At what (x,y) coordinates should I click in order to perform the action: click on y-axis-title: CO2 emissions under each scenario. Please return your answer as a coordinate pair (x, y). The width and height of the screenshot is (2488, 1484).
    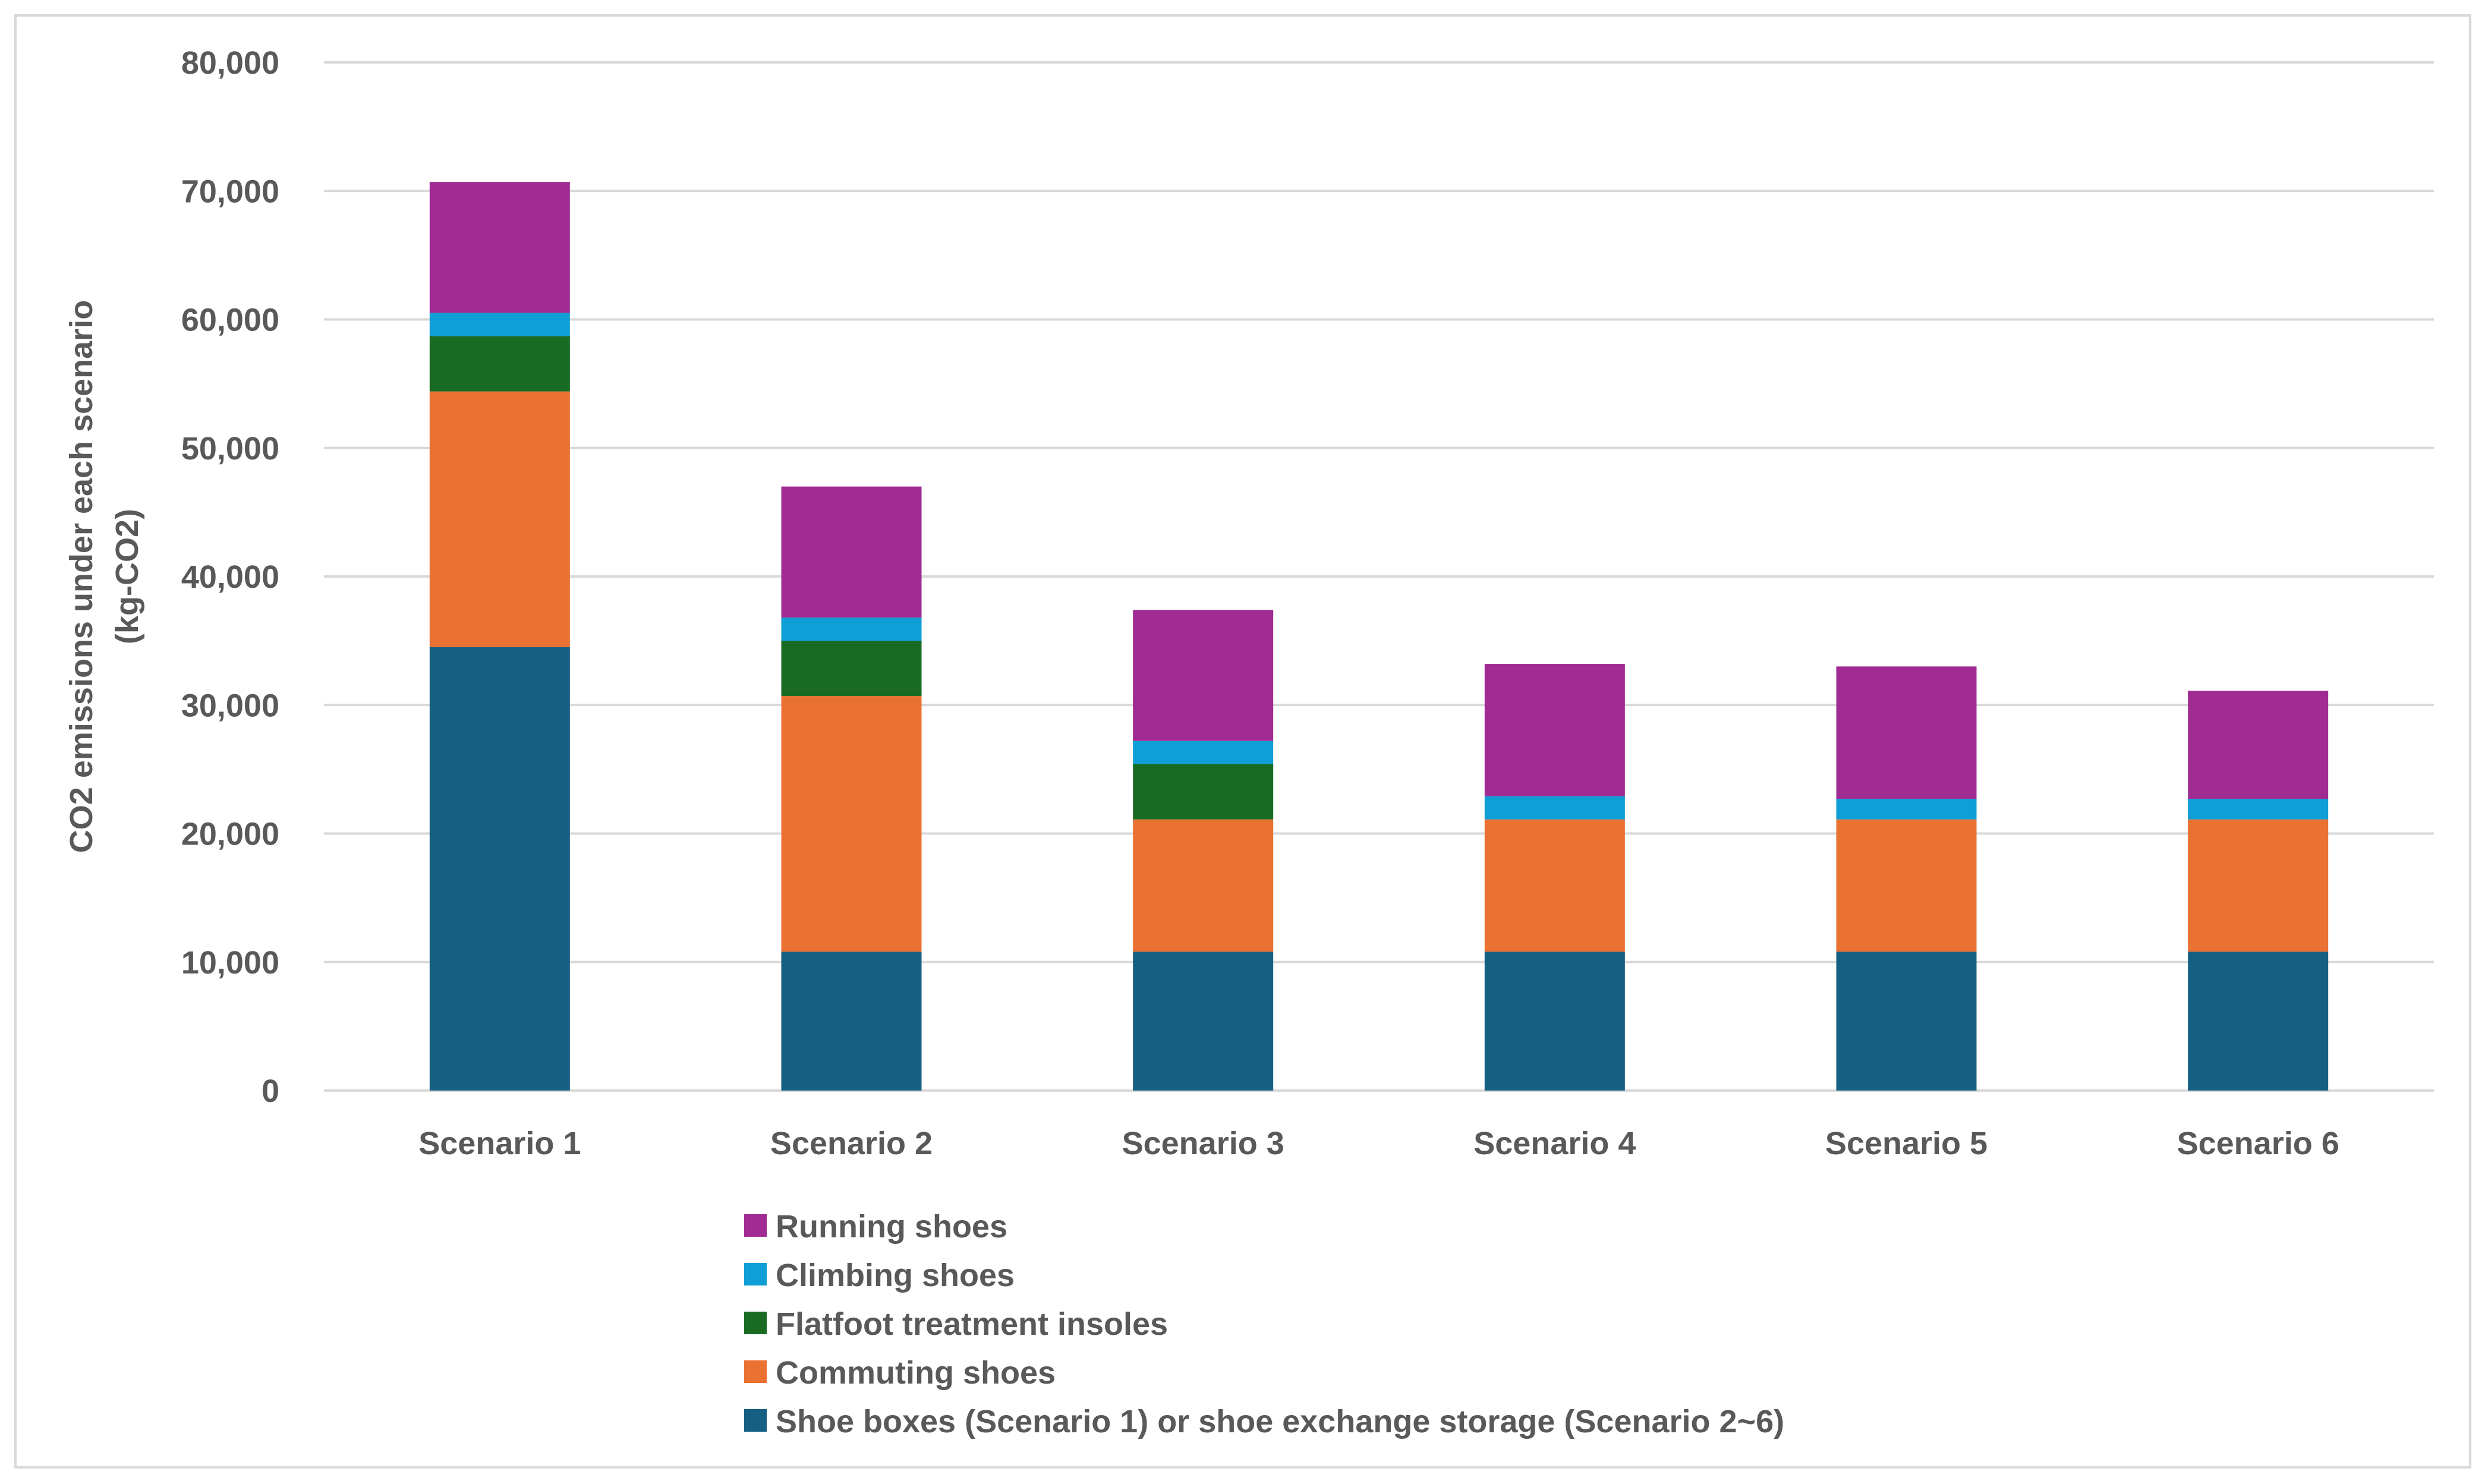
    Looking at the image, I should click on (81, 576).